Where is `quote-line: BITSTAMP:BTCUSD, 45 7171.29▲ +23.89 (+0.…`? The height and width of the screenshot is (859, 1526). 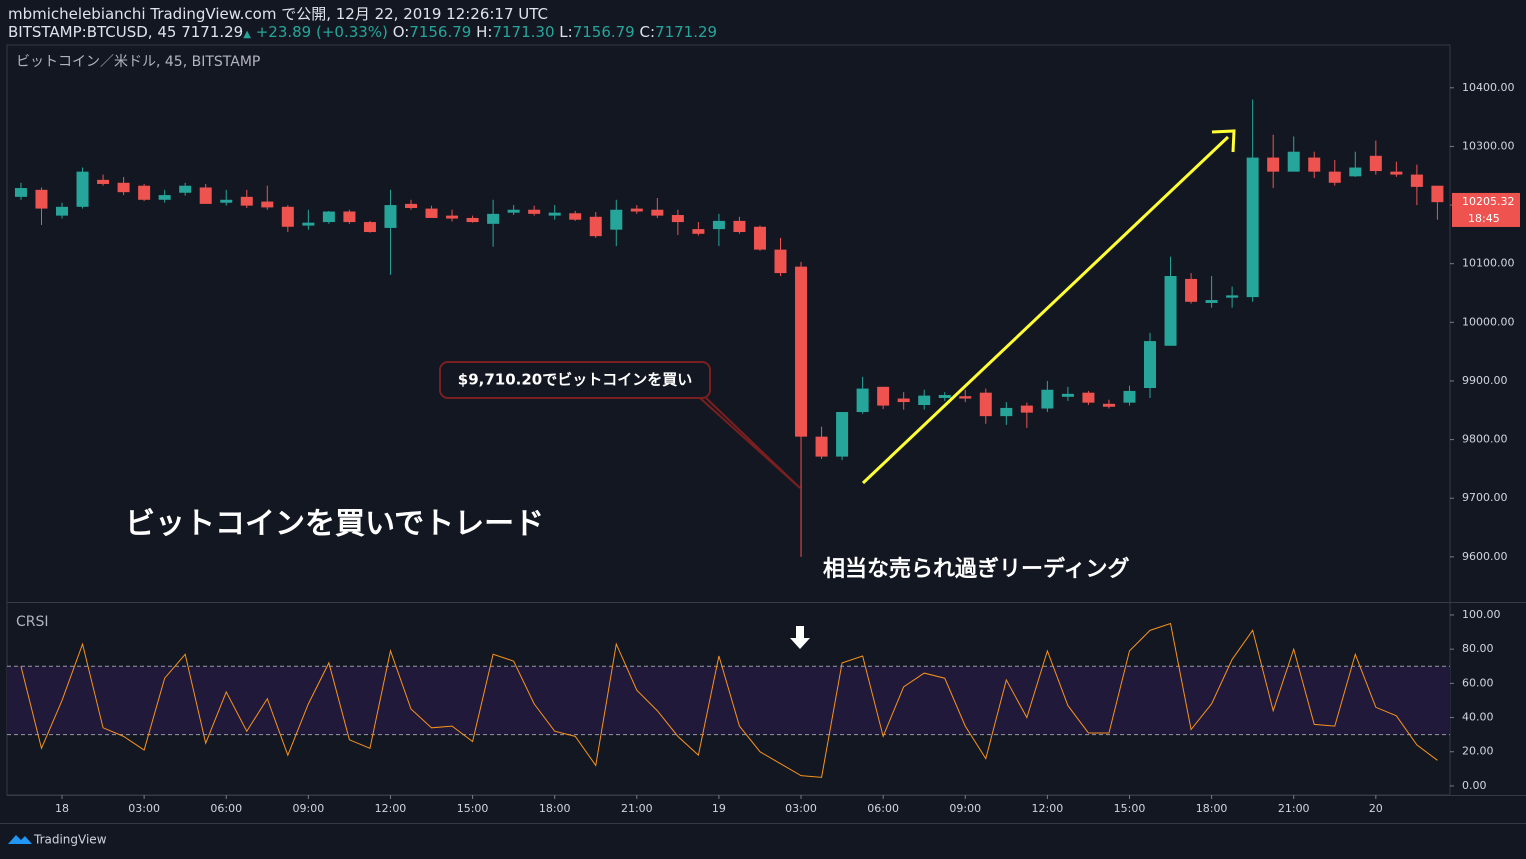 quote-line: BITSTAMP:BTCUSD, 45 7171.29▲ +23.89 (+0.… is located at coordinates (362, 33).